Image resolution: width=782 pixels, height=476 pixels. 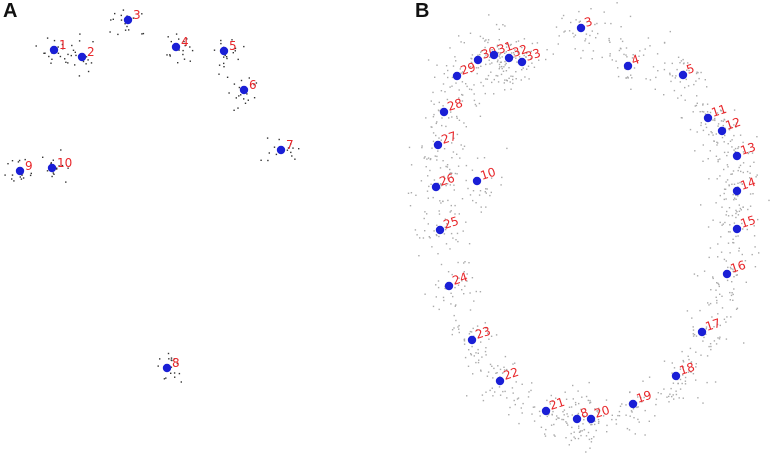 What do you see at coordinates (24, 167) in the screenshot?
I see `node-a-9: 9` at bounding box center [24, 167].